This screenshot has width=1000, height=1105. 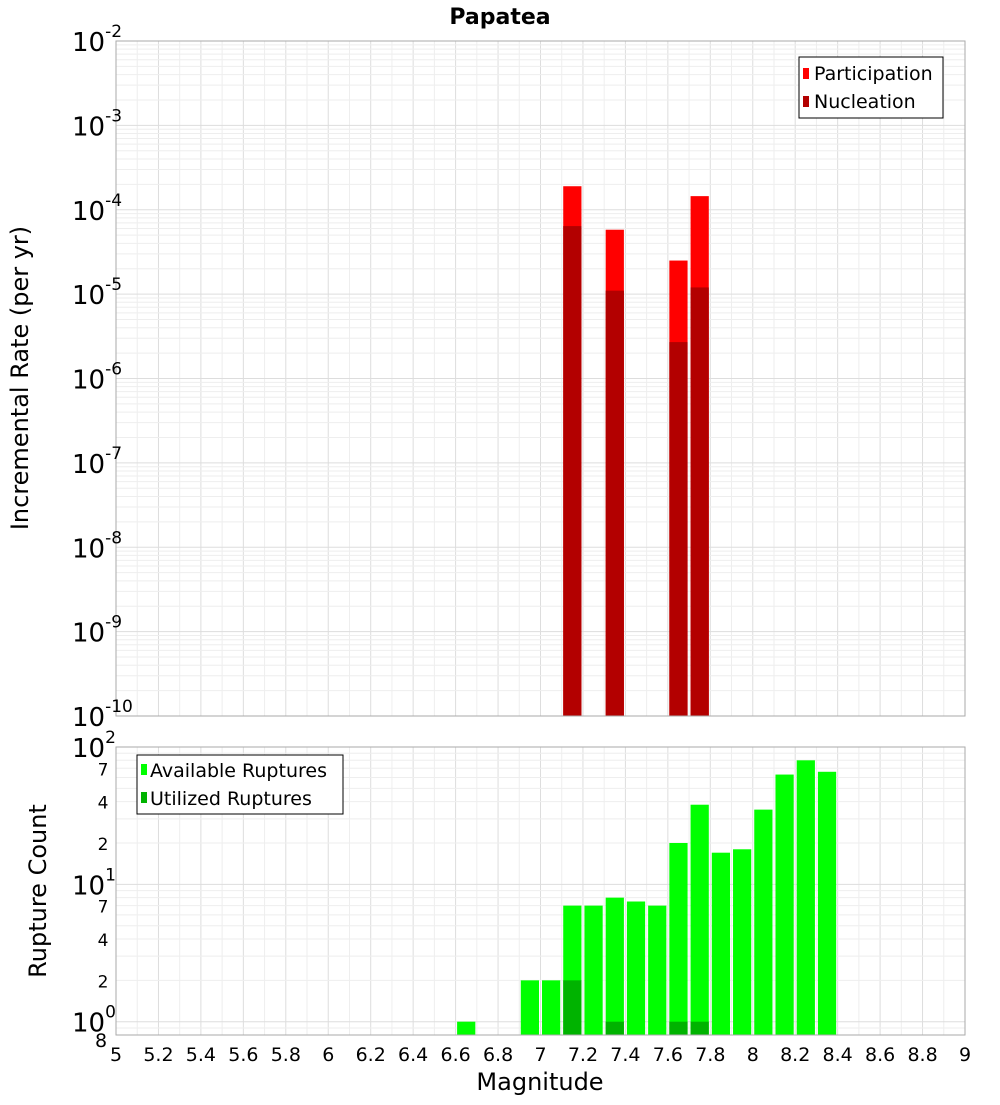 I want to click on x-tick-label: 7, so click(x=540, y=1055).